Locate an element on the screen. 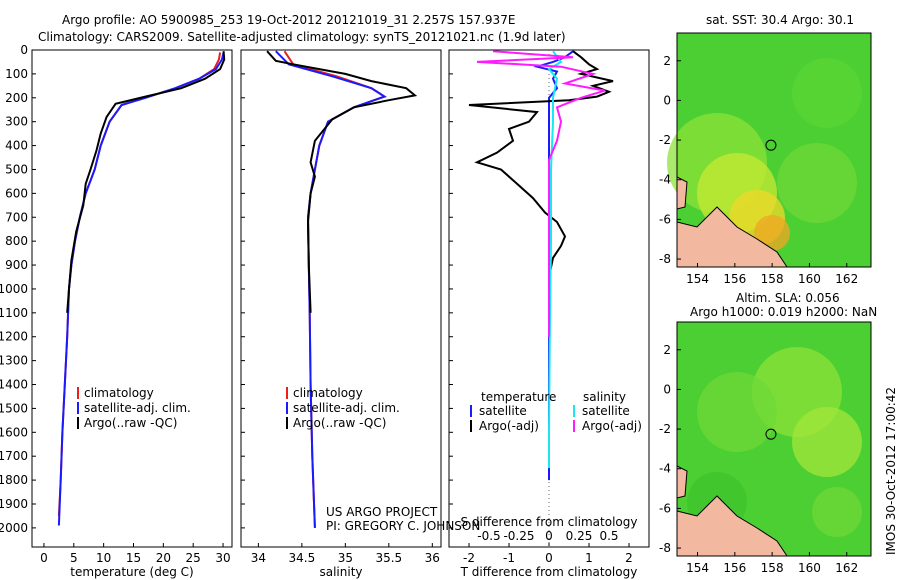  y-tick-label: 600 is located at coordinates (16, 193).